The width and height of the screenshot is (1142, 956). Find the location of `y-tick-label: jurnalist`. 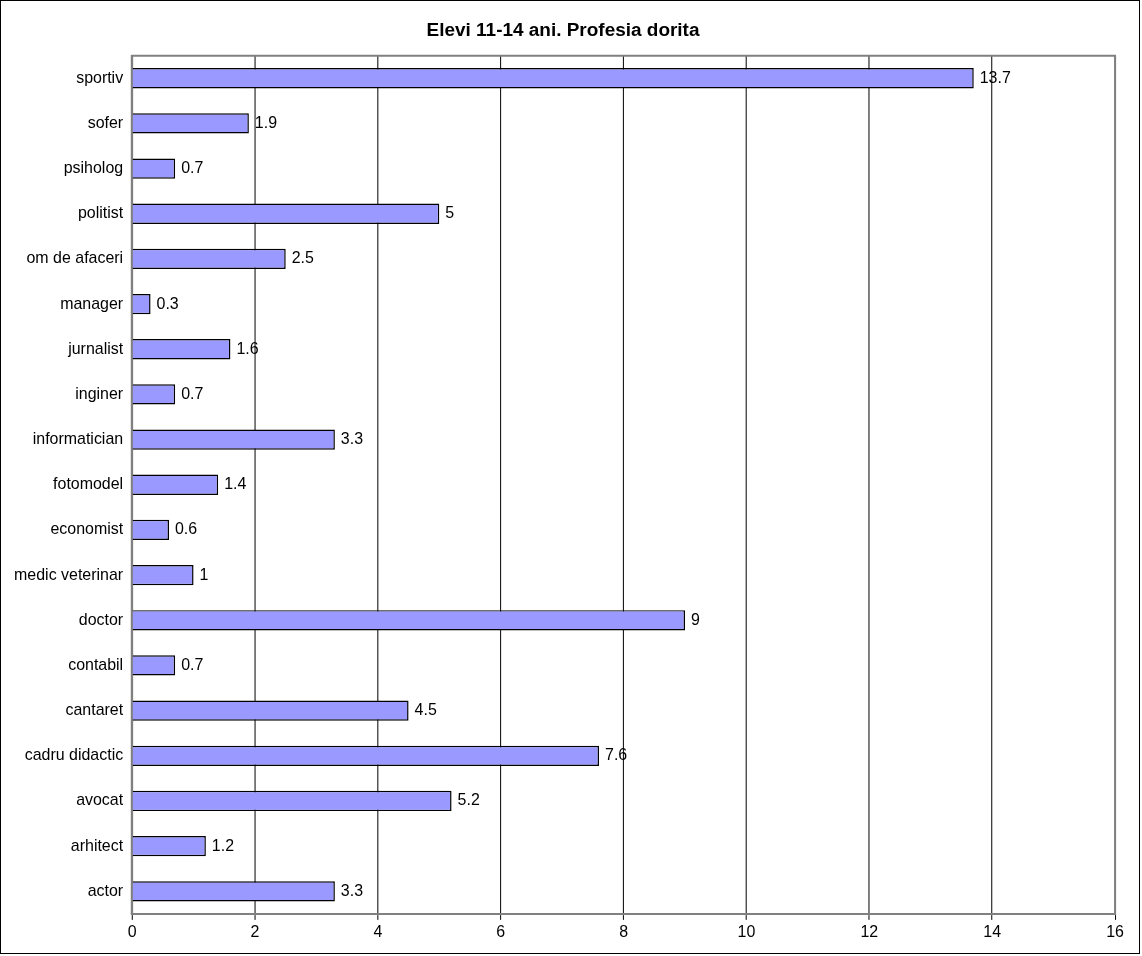

y-tick-label: jurnalist is located at coordinates (95, 348).